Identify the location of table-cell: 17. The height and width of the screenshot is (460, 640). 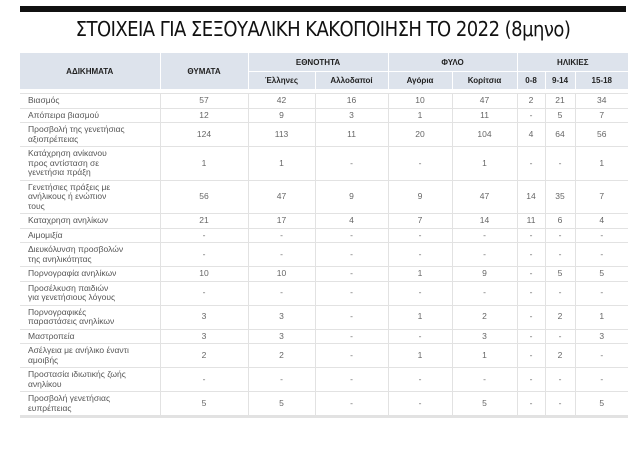
(281, 221).